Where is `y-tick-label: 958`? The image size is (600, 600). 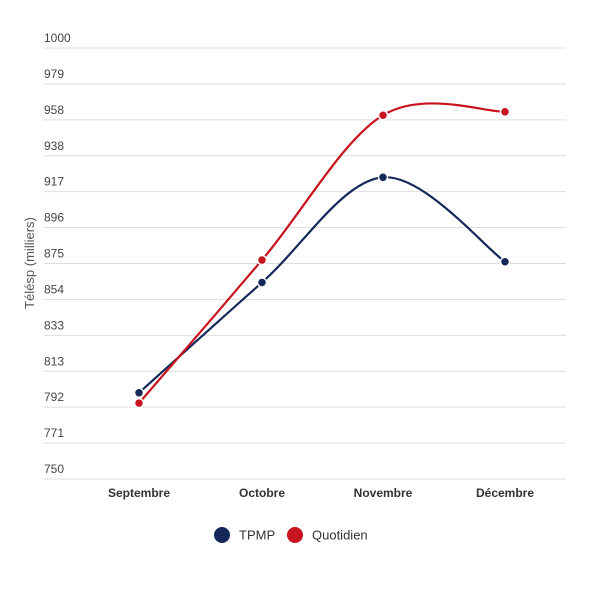
y-tick-label: 958 is located at coordinates (54, 110).